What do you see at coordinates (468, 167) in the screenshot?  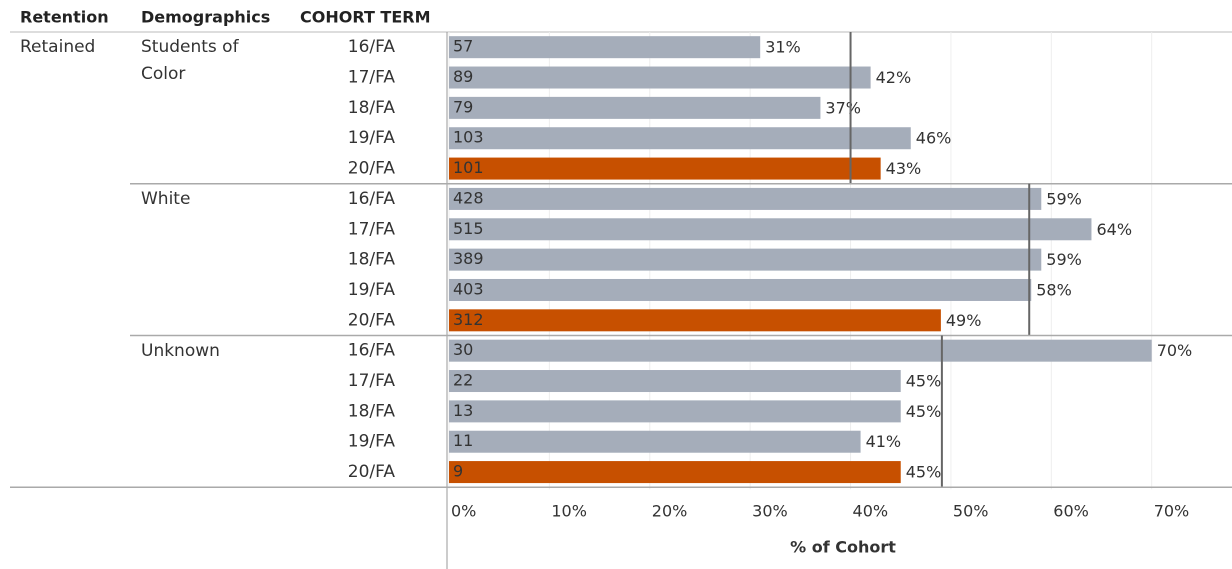 I see `bar-count: 101` at bounding box center [468, 167].